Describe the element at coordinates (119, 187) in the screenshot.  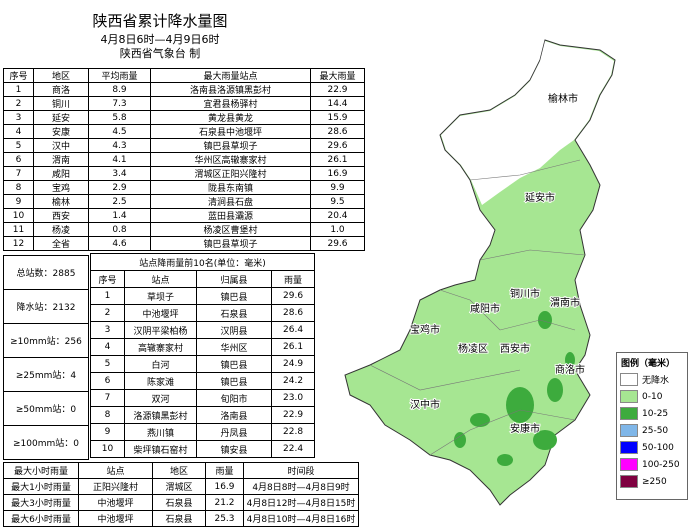
I see `cell: 2.9` at that location.